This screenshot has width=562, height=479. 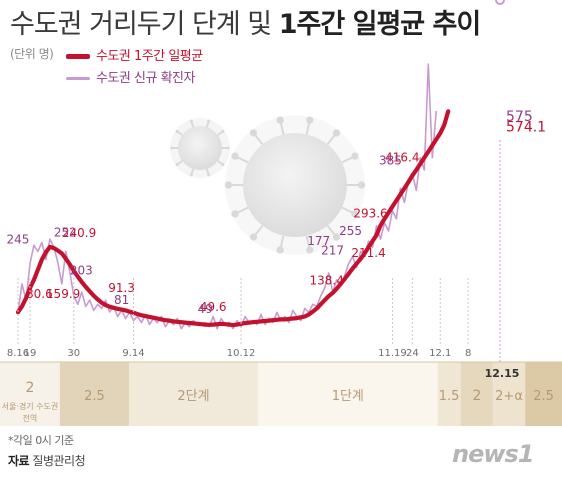 What do you see at coordinates (241, 353) in the screenshot?
I see `x-tick-label: 10.12` at bounding box center [241, 353].